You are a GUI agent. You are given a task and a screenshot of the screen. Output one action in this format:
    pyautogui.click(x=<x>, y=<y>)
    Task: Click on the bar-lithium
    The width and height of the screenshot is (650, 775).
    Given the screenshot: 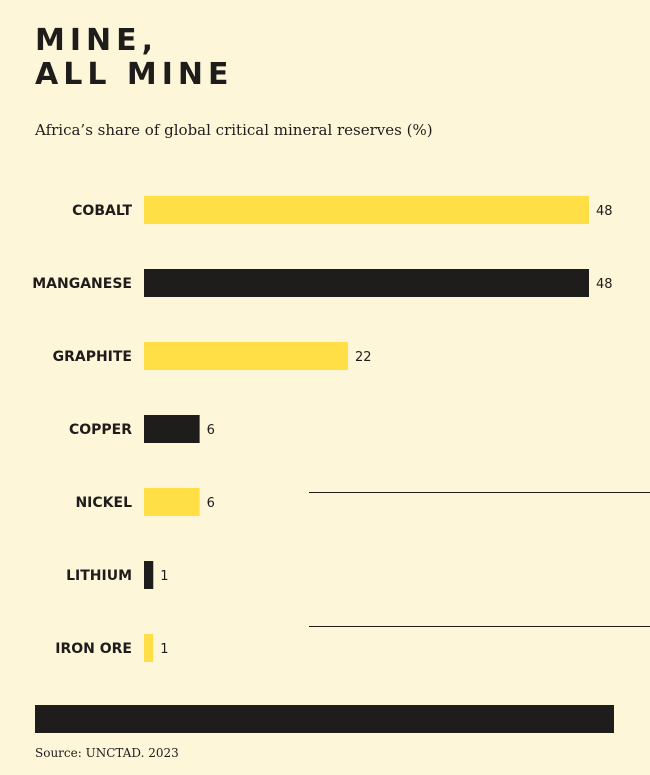 What is the action you would take?
    pyautogui.click(x=149, y=575)
    